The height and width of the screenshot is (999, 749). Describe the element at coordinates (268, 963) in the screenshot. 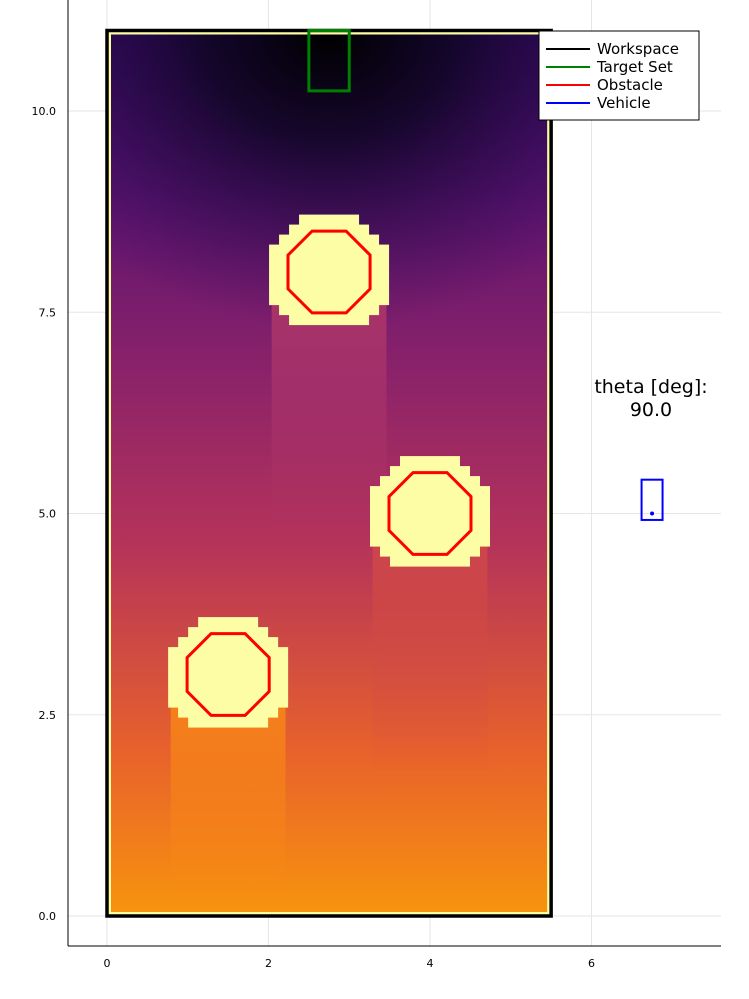

I see `x-tick-label: 2` at that location.